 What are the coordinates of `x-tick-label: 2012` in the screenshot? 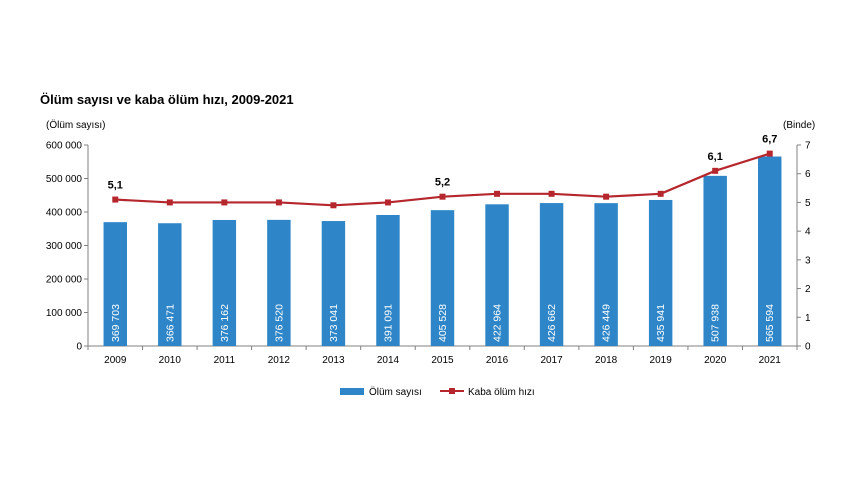 It's located at (279, 360).